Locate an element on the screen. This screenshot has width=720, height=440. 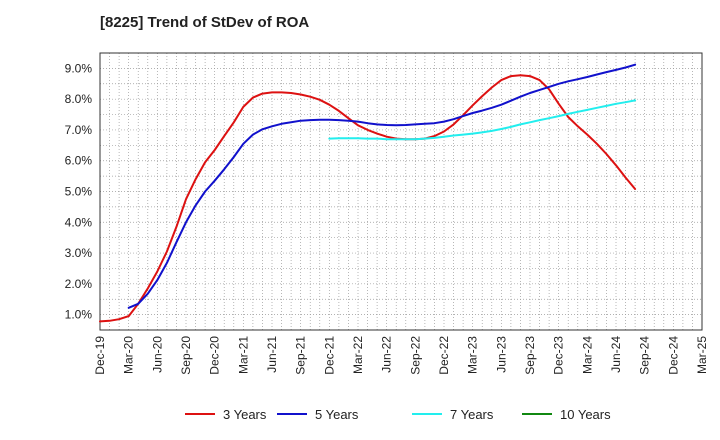
x-tick-label: Dec-23 is located at coordinates (559, 355).